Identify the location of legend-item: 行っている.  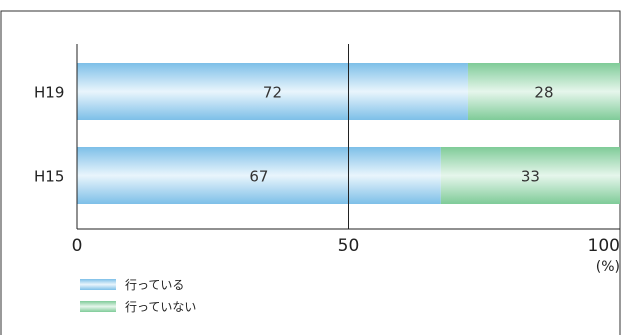
(138, 284).